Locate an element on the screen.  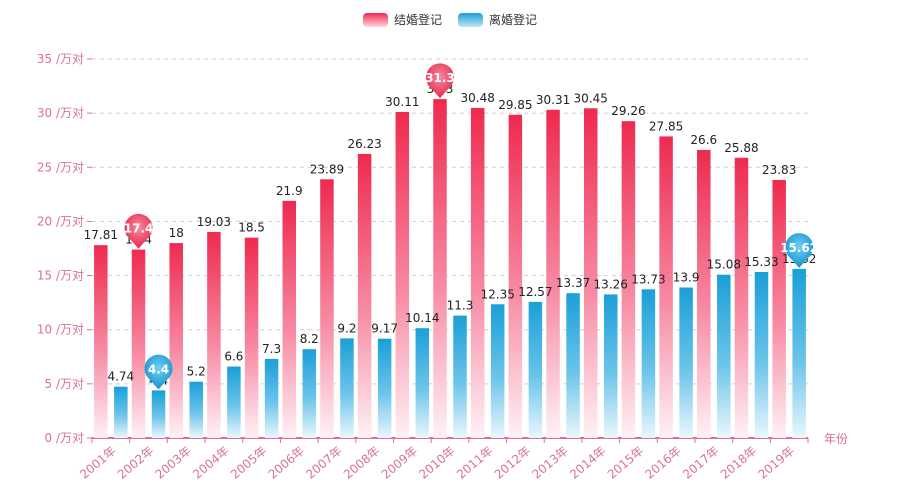
x-tick-label: 2005年 is located at coordinates (249, 463).